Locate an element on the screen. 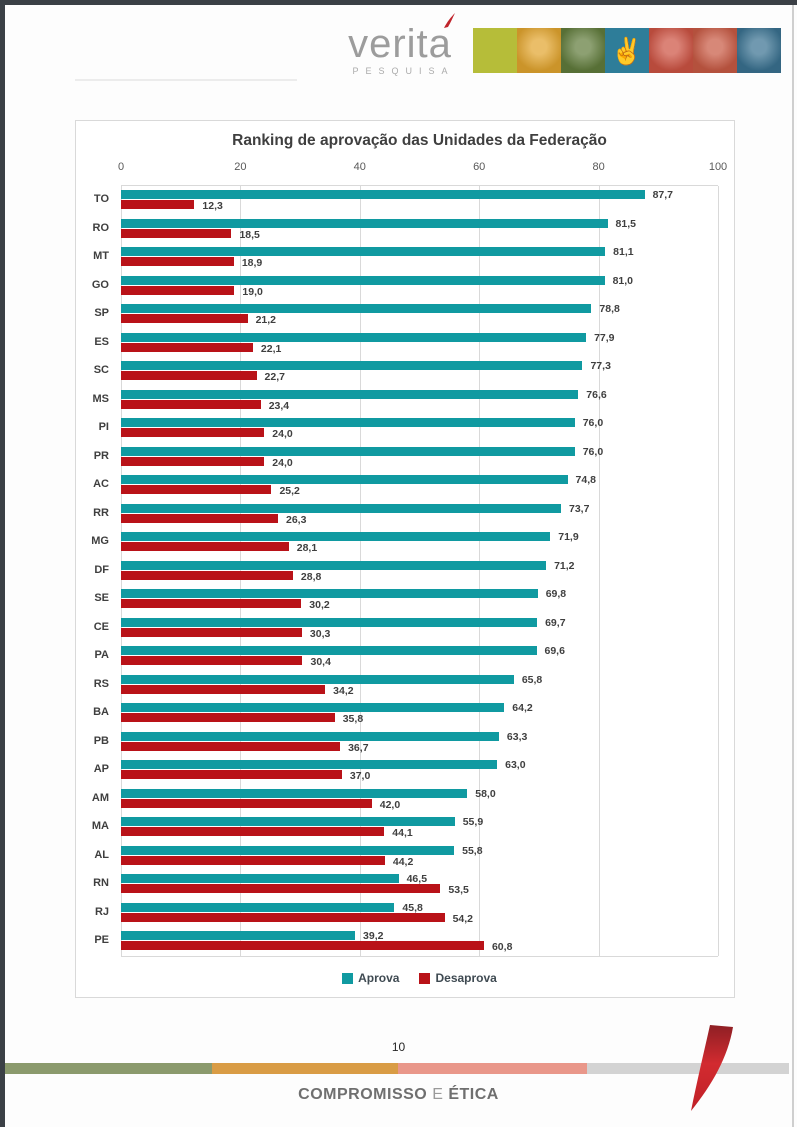 Image resolution: width=797 pixels, height=1127 pixels. aprova-value-label: 81,1 is located at coordinates (623, 252).